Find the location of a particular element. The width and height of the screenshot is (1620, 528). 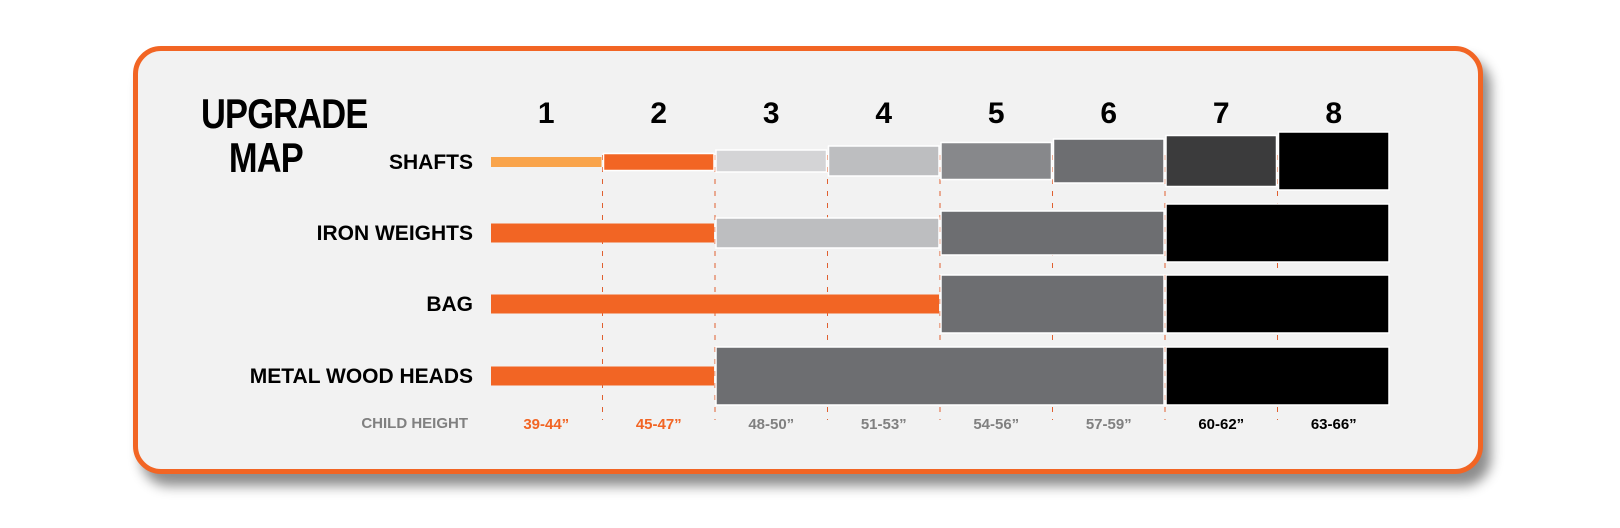

child-height-value: 48-50” is located at coordinates (771, 424).